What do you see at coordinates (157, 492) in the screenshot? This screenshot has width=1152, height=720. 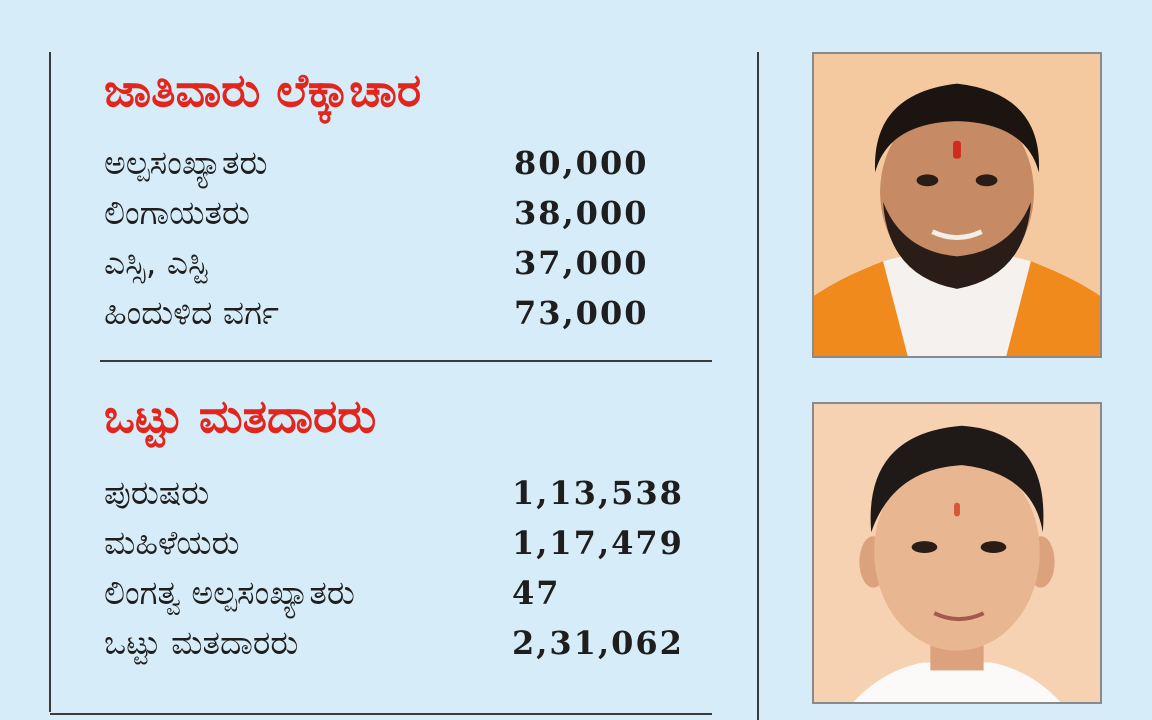 I see `voters-row-label: ಪುರುಷರು` at bounding box center [157, 492].